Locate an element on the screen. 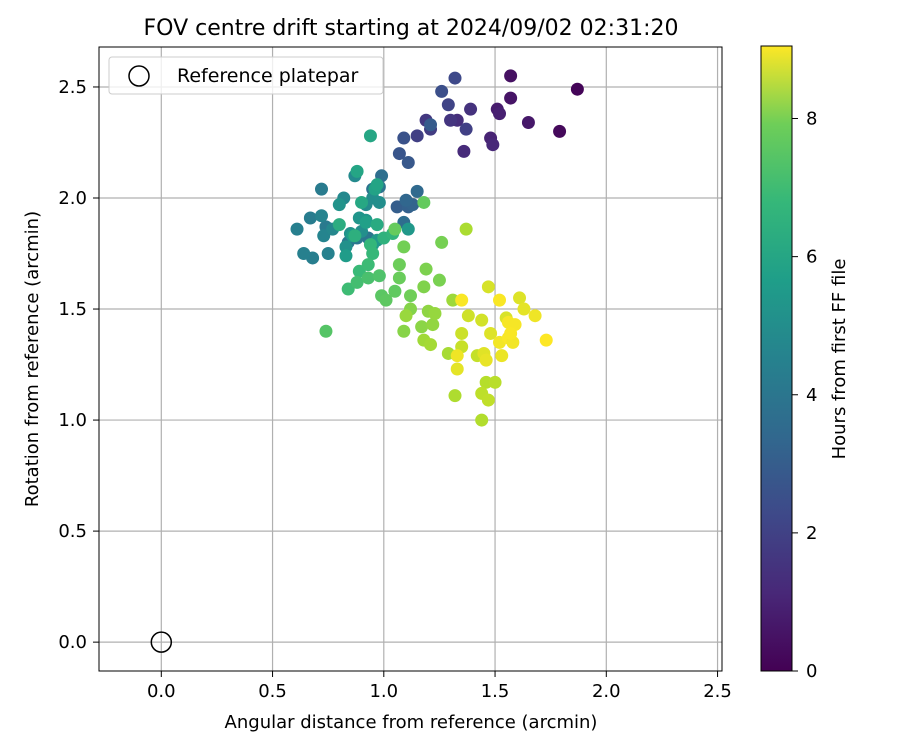 This screenshot has width=900, height=750. colorbar-tick-label: 0 is located at coordinates (811, 671).